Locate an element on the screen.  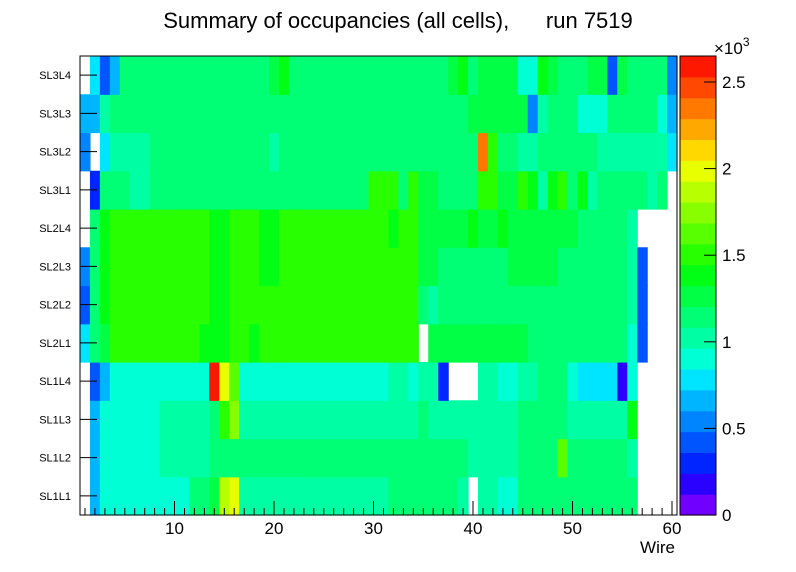
x-tick-label: 40 is located at coordinates (473, 528).